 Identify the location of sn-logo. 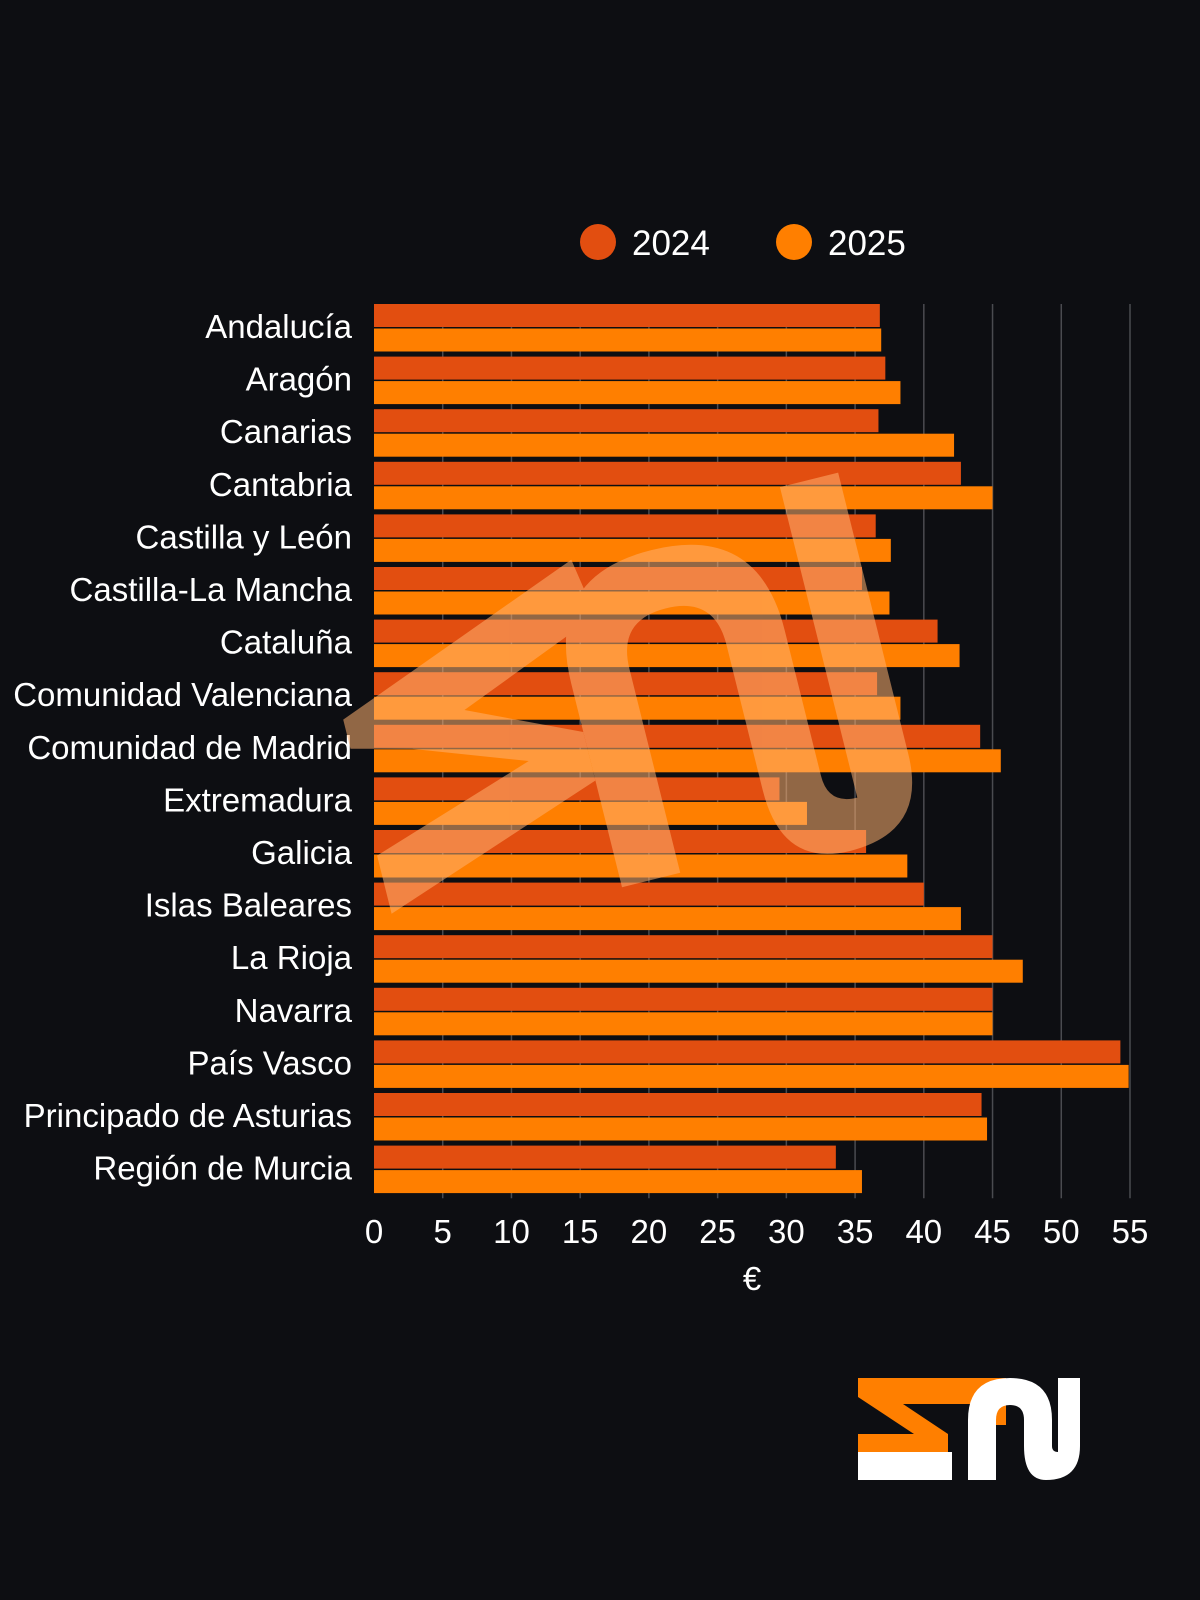
(969, 1429).